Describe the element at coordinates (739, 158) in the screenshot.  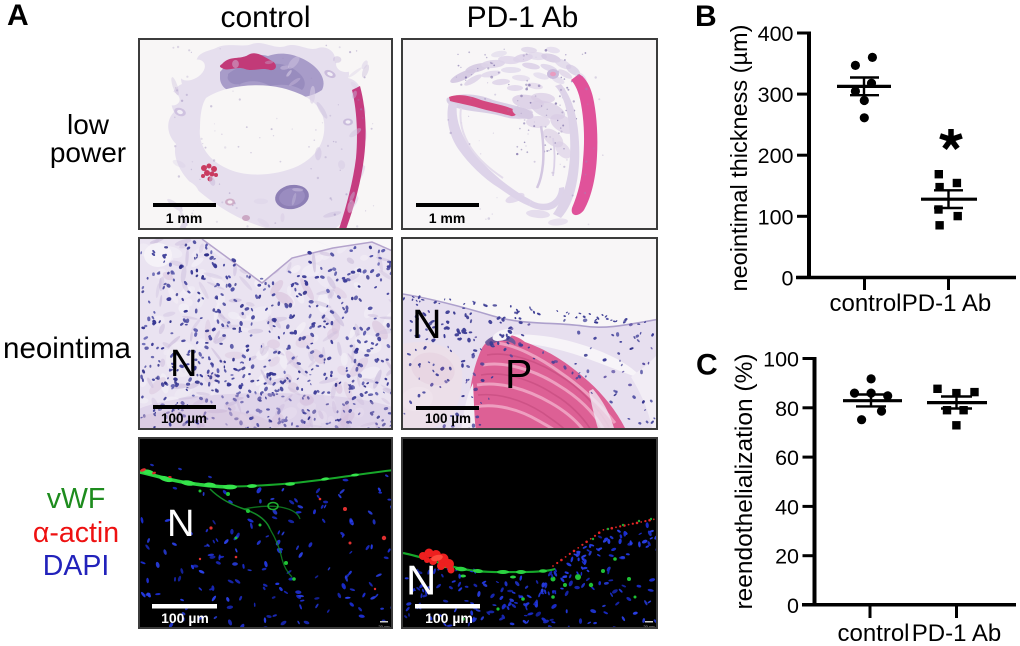
I see `svg-text: neointimal thickness (µm)` at that location.